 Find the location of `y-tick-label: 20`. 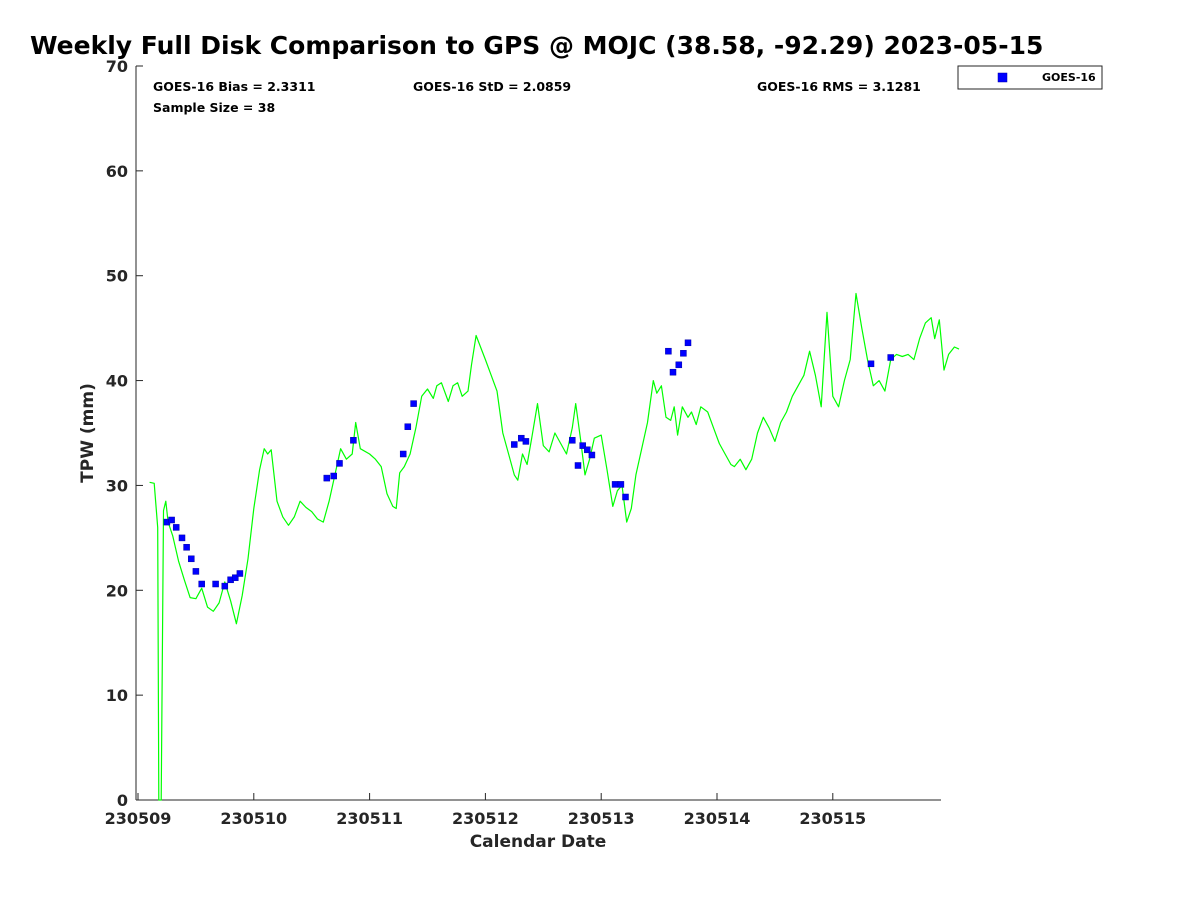

y-tick-label: 20 is located at coordinates (117, 590).